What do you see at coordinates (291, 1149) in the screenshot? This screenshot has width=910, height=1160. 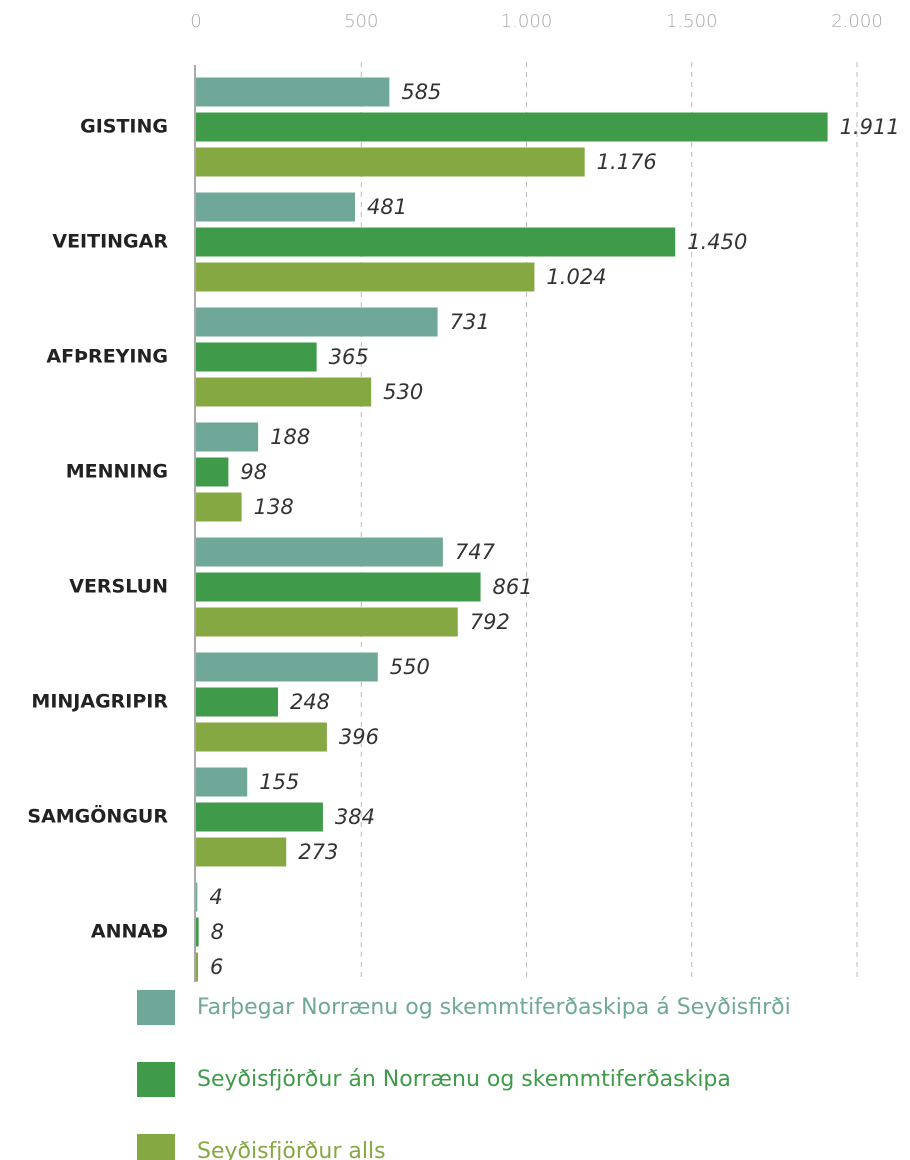 I see `legend-label: Seyðisfjörður alls` at bounding box center [291, 1149].